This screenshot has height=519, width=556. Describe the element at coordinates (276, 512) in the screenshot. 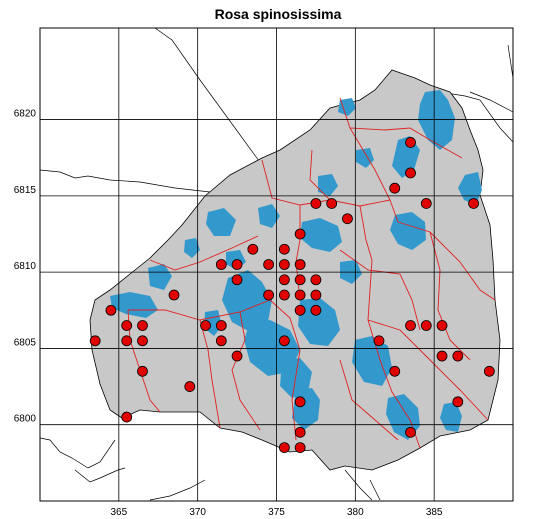

I see `x-tick-label: 375` at that location.